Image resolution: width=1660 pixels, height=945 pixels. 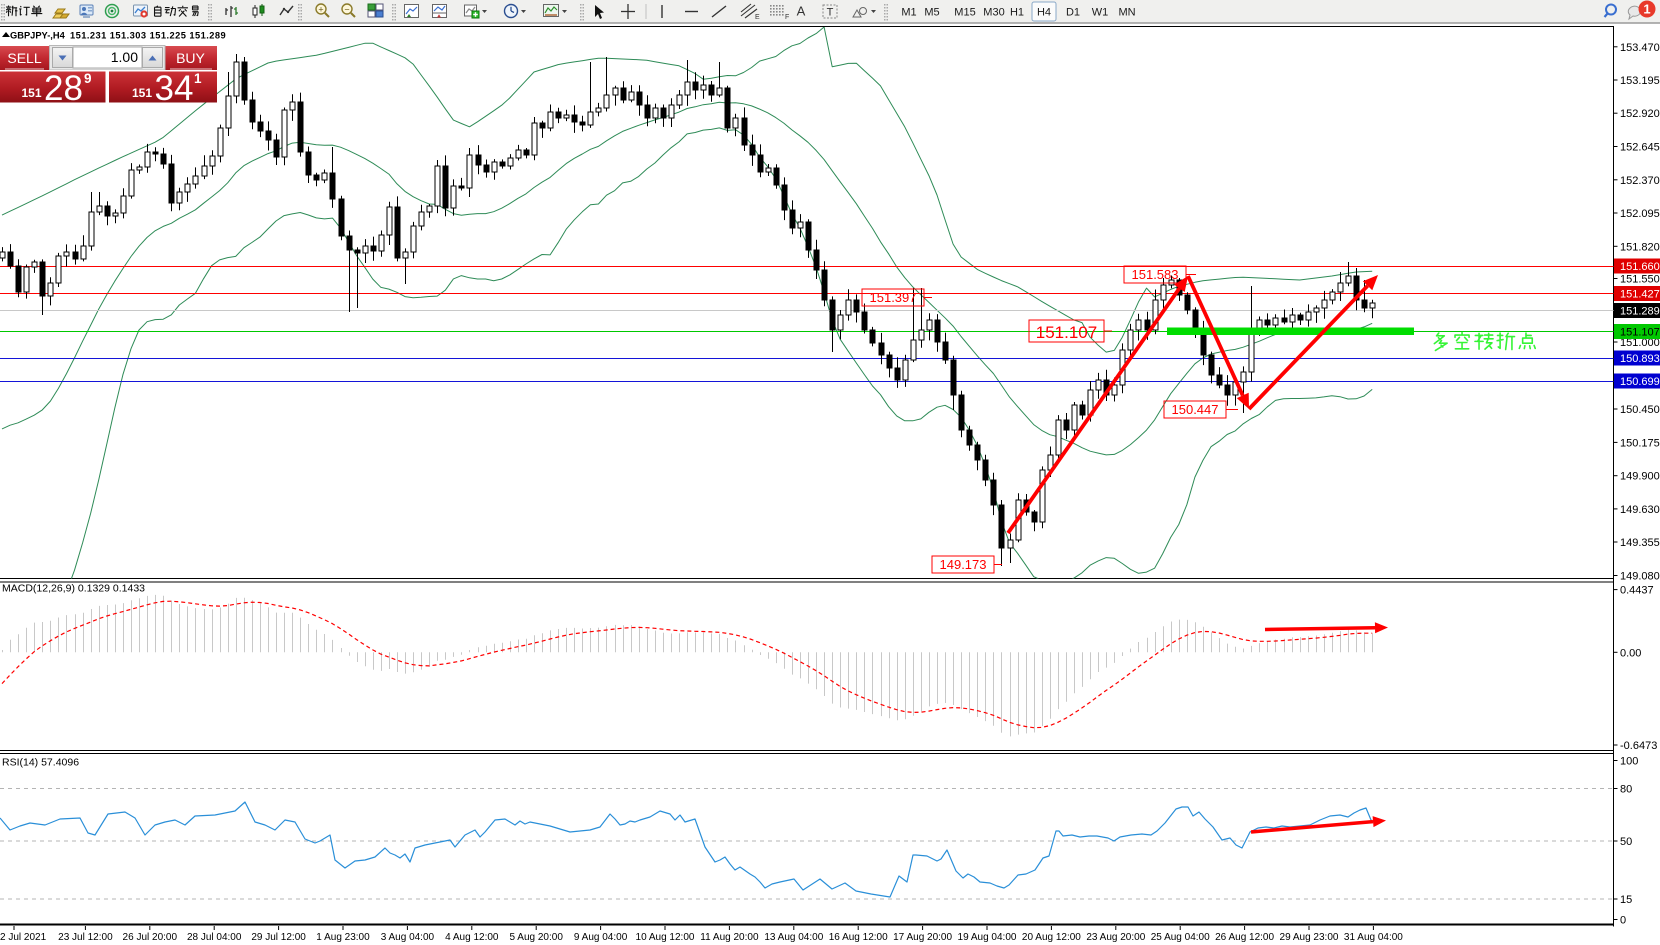 What do you see at coordinates (190, 58) in the screenshot?
I see `svg-text: BUY` at bounding box center [190, 58].